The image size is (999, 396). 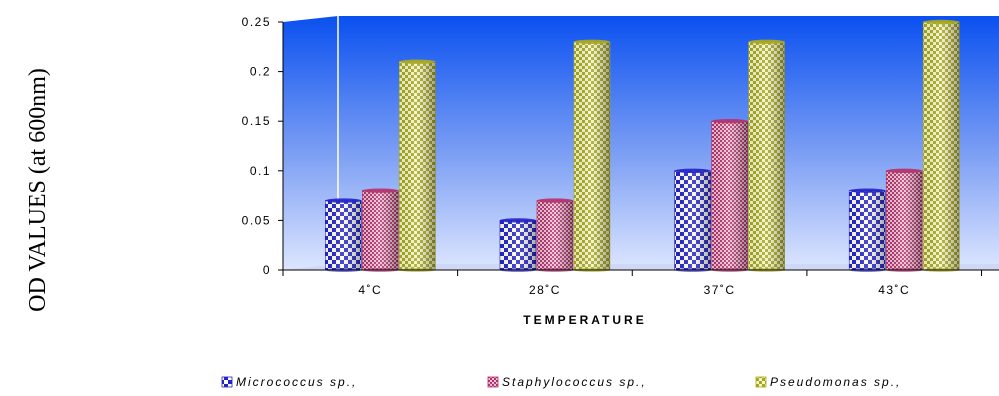 I want to click on x-tick-label: 4˚C, so click(x=370, y=290).